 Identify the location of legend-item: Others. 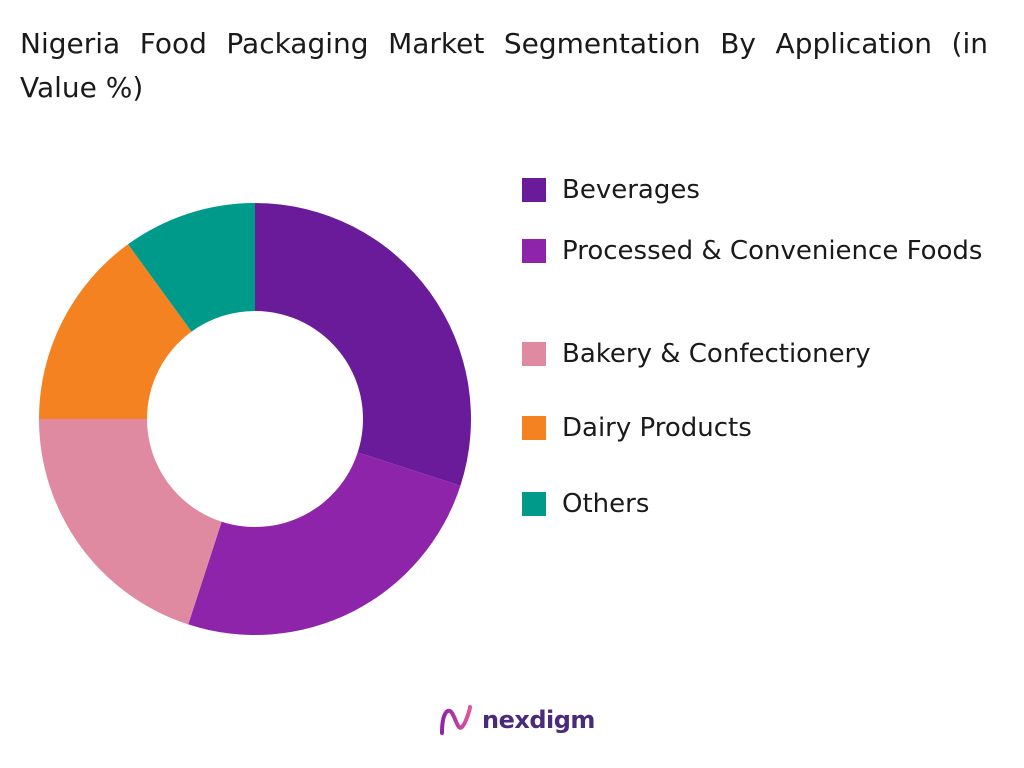
(757, 504).